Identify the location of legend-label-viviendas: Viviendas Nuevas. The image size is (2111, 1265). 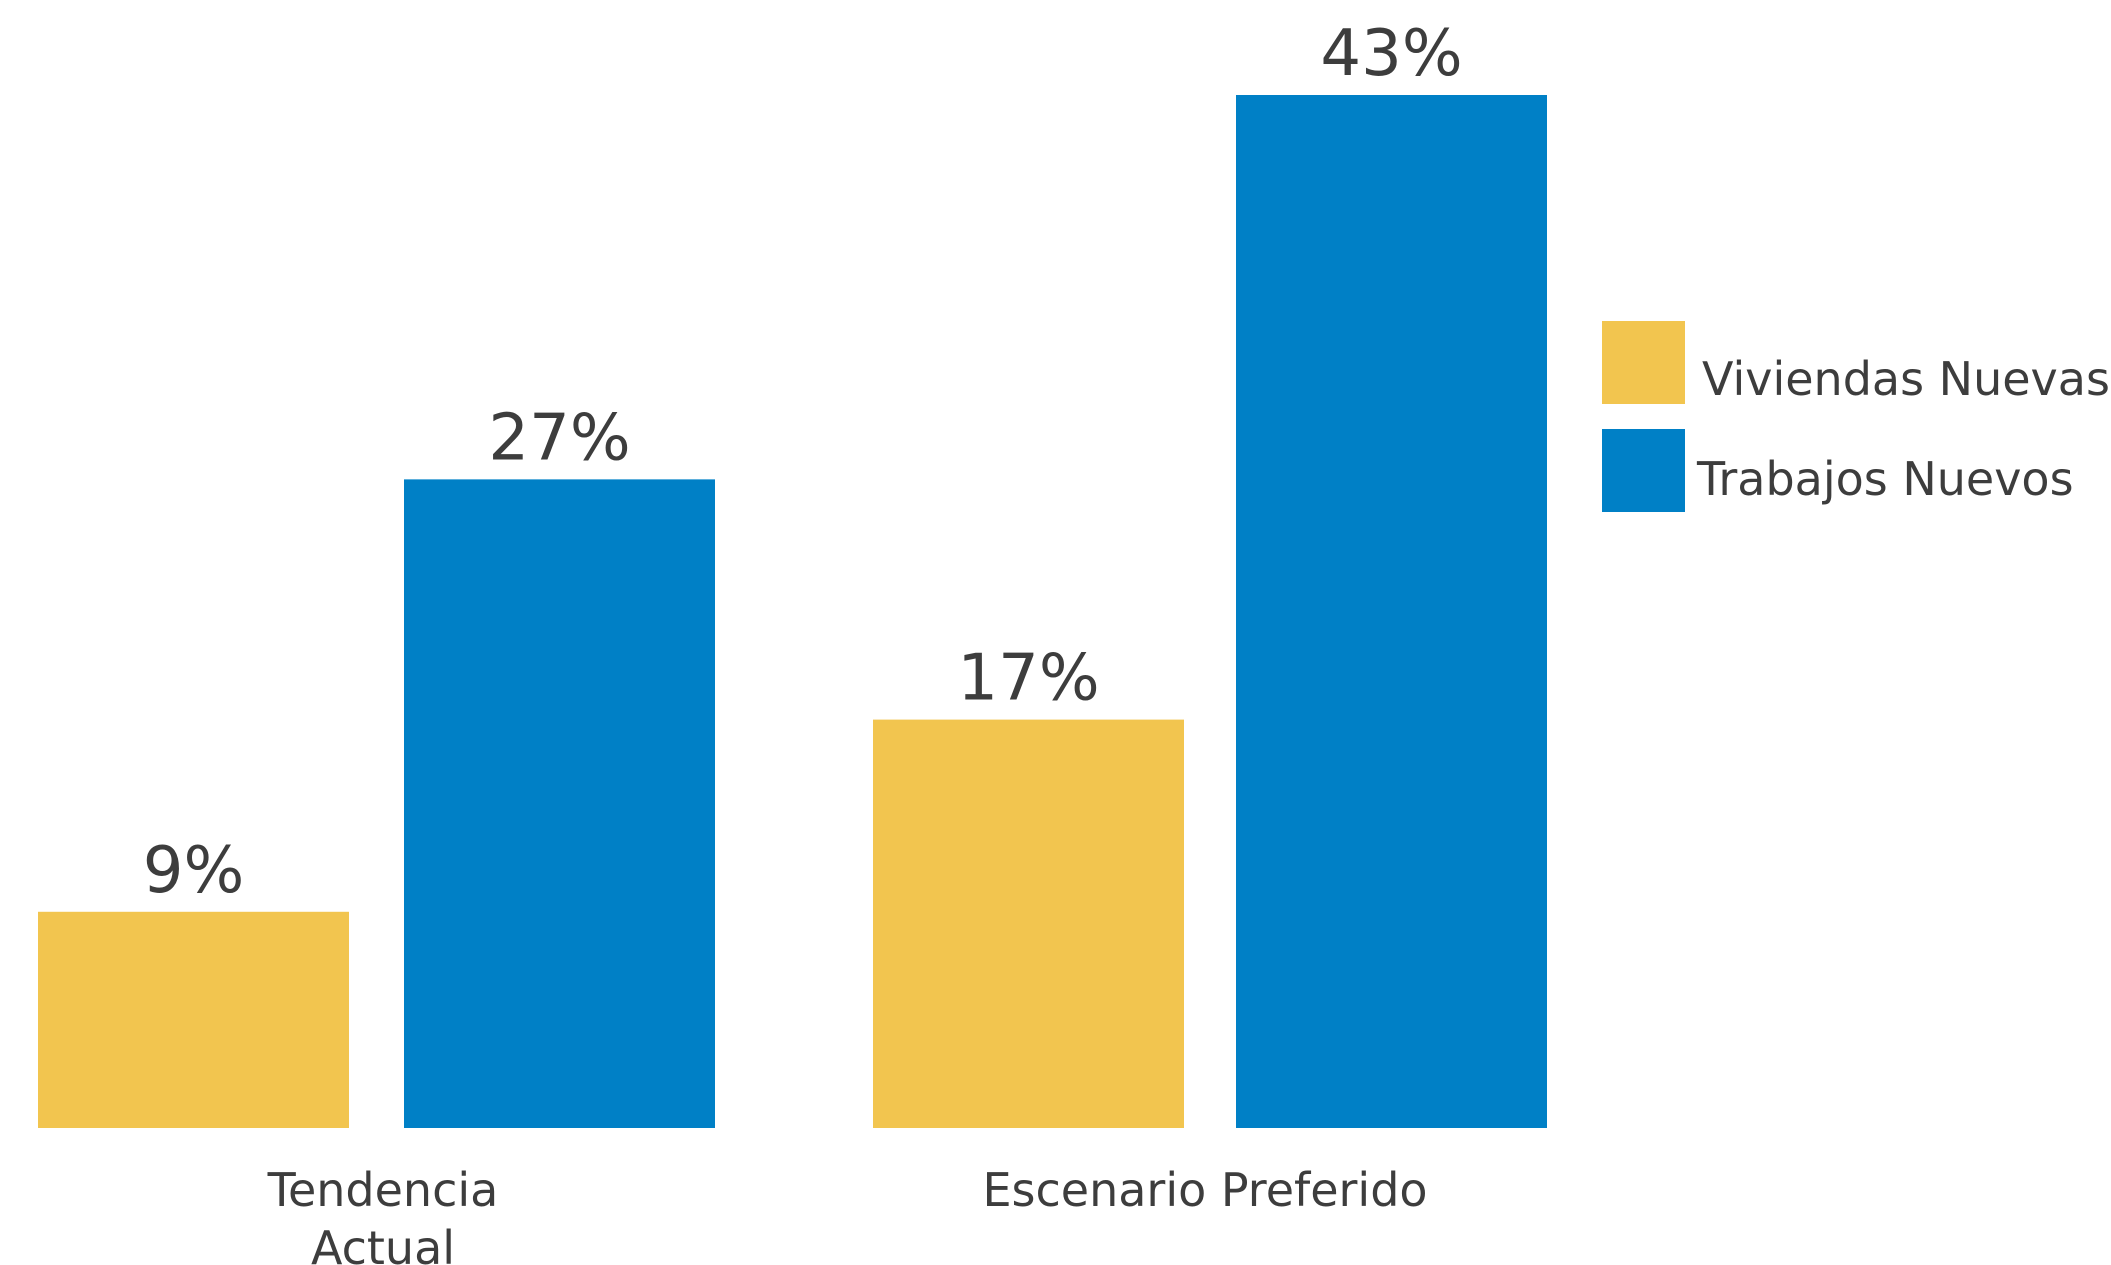
(1906, 379).